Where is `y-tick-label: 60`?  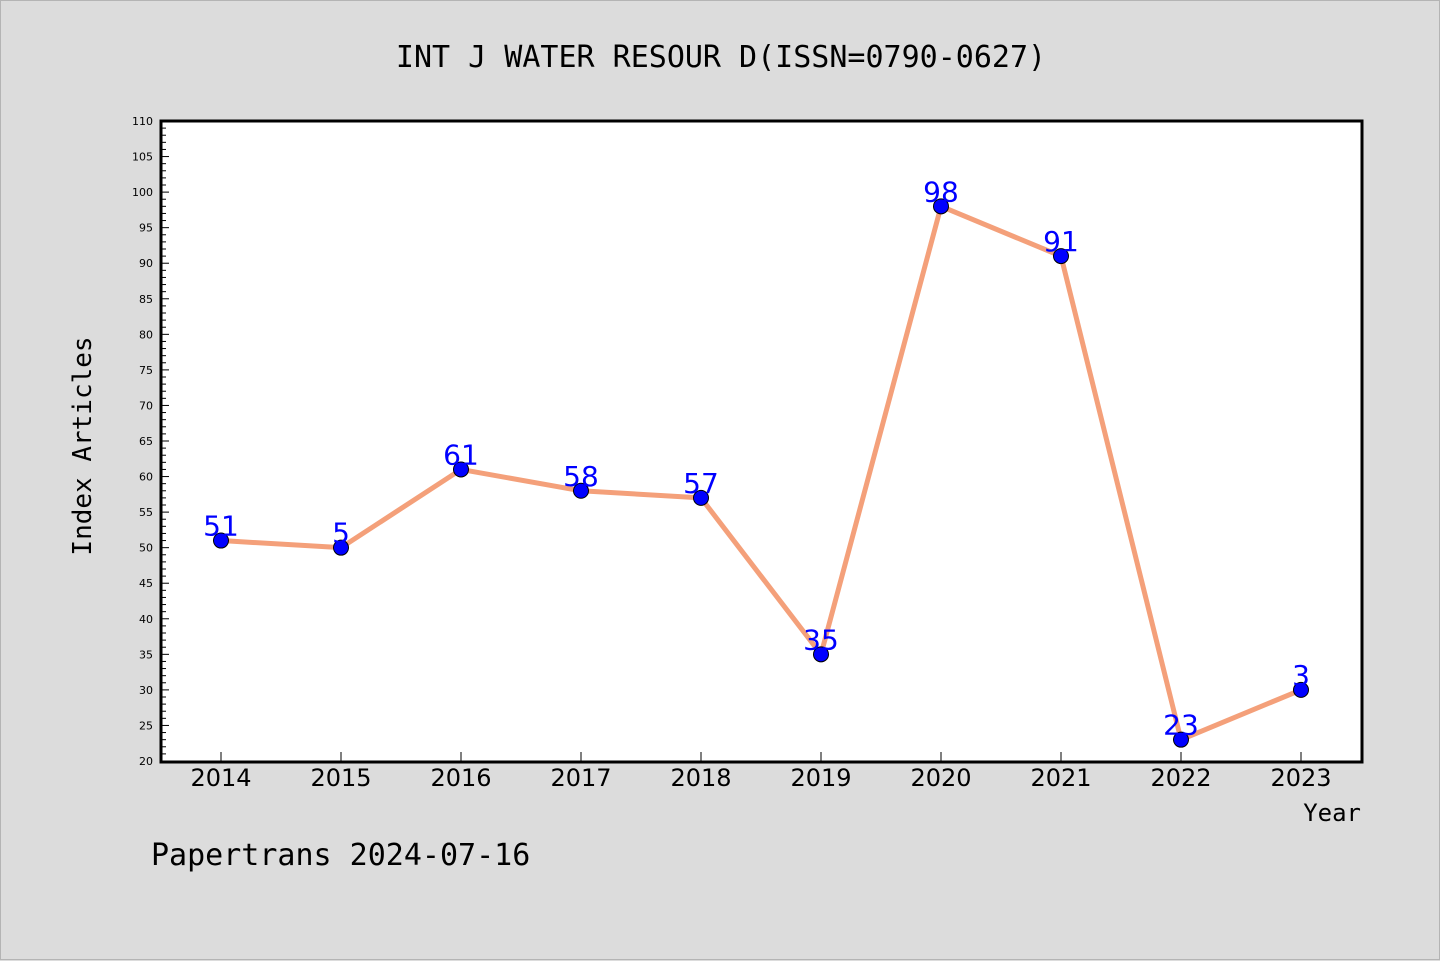
y-tick-label: 60 is located at coordinates (146, 477).